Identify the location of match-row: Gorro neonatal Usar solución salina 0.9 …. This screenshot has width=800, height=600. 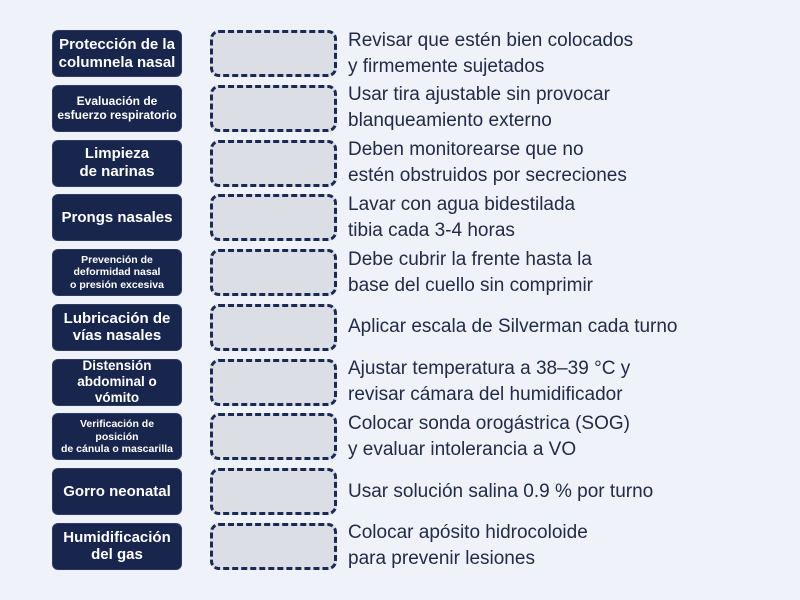
(400, 492).